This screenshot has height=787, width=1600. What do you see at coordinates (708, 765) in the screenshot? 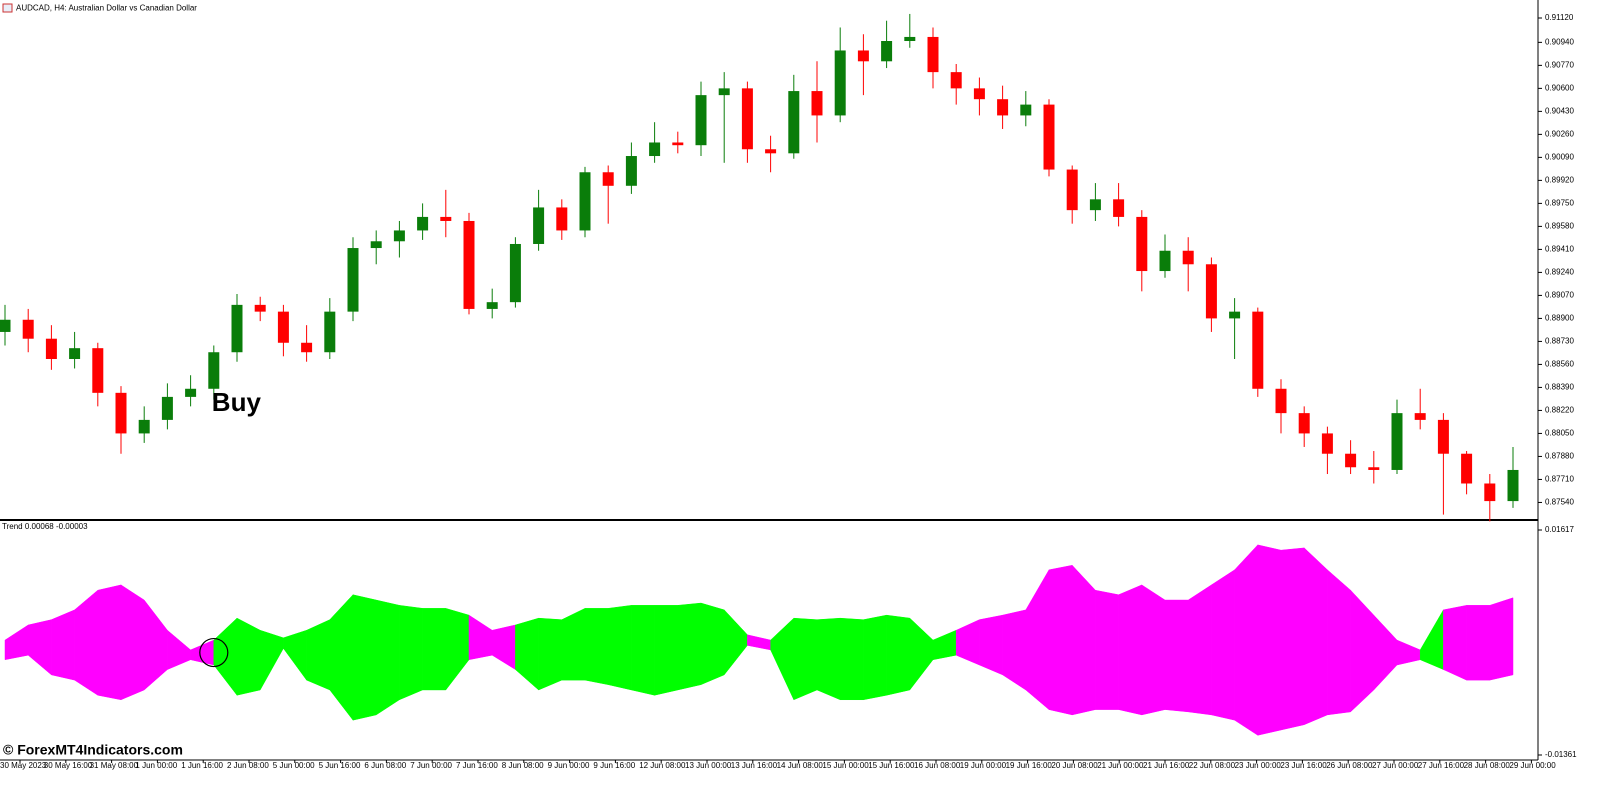
I see `x-tick-label: 13 Jun 00:00` at bounding box center [708, 765].